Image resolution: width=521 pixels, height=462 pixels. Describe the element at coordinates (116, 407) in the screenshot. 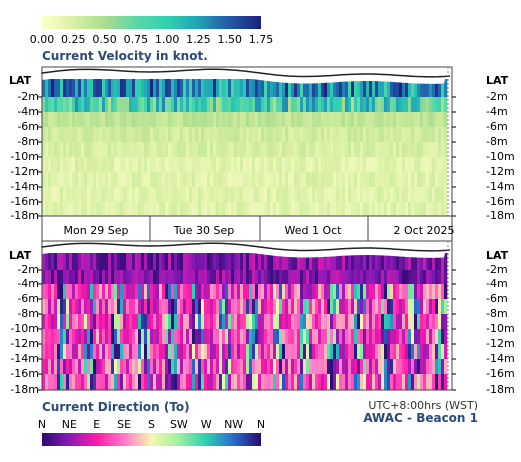

I see `direction-title: Current Direction (To)` at that location.